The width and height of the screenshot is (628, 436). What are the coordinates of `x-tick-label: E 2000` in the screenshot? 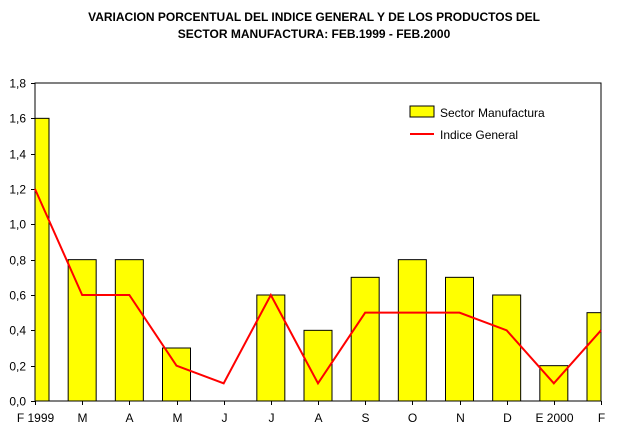 It's located at (554, 418).